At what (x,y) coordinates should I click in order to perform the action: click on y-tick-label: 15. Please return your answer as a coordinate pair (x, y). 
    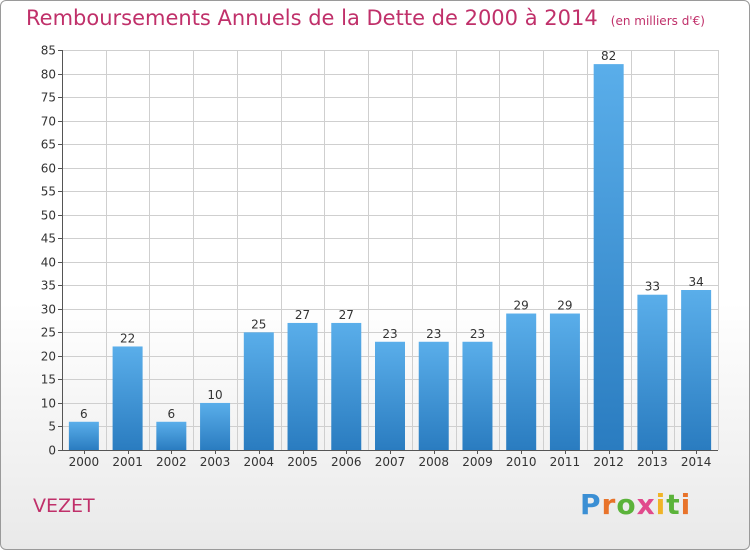
    Looking at the image, I should click on (48, 380).